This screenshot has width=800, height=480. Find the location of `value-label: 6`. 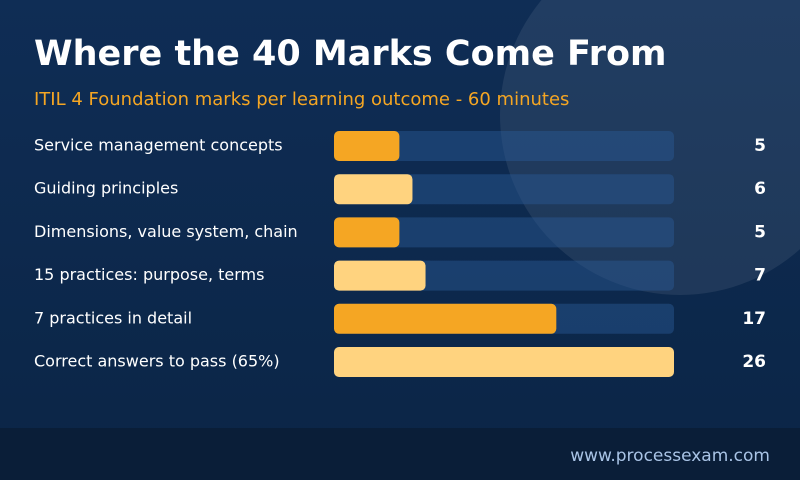

value-label: 6 is located at coordinates (760, 189).